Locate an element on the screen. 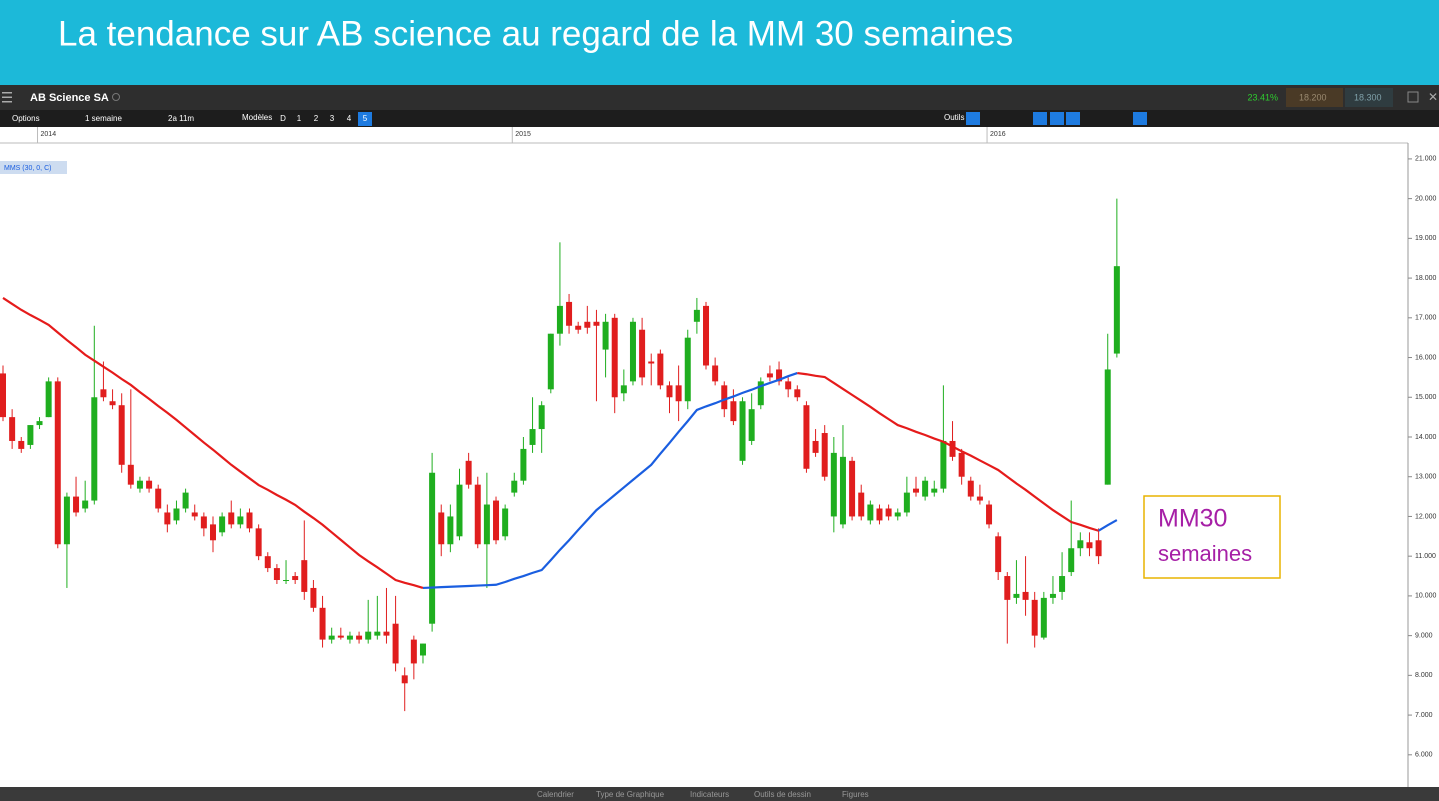 This screenshot has width=1439, height=801. buy-price: 18.300 is located at coordinates (1368, 97).